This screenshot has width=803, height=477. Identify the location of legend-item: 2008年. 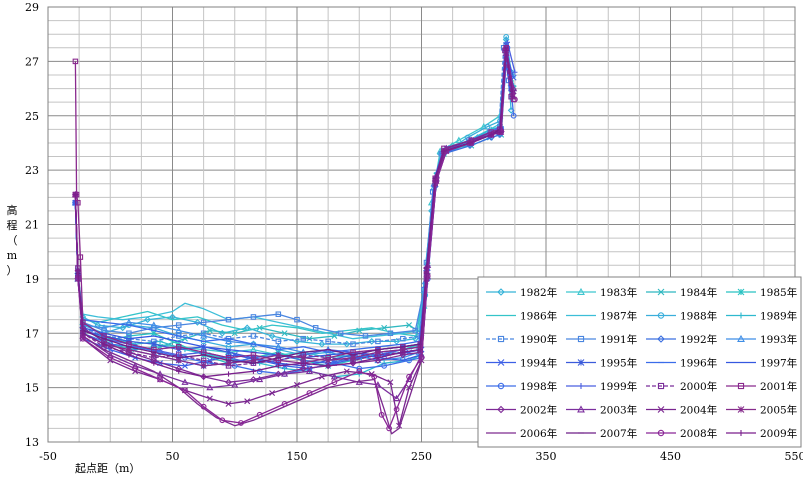
(681, 433).